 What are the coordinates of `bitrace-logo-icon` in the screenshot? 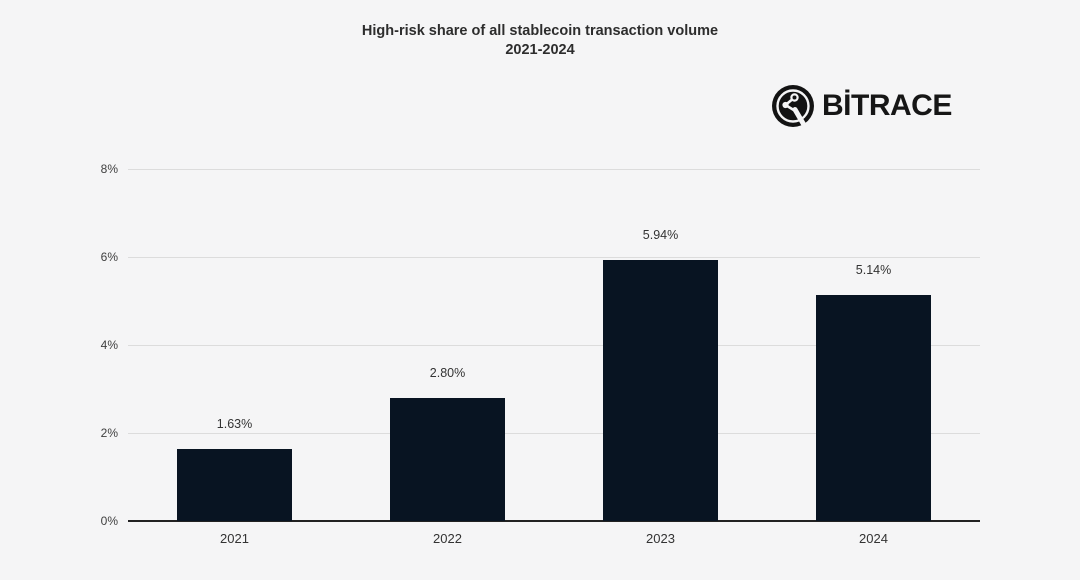 It's located at (793, 106).